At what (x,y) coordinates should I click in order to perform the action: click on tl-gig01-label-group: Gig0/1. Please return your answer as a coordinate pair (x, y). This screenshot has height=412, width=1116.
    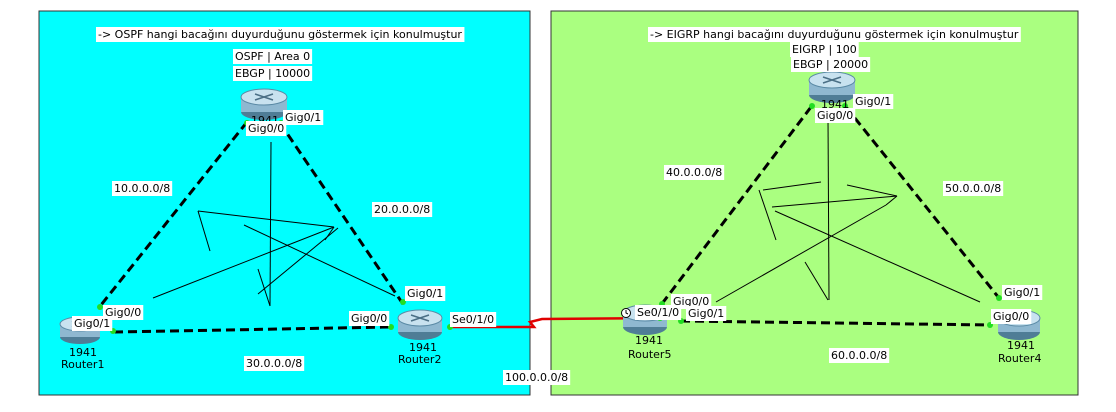
    Looking at the image, I should click on (303, 117).